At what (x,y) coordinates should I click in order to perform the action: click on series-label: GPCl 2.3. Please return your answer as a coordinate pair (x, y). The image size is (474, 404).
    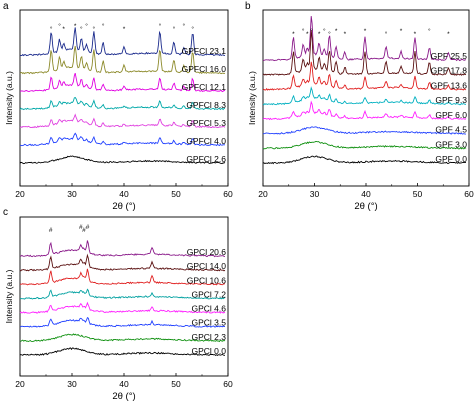
    Looking at the image, I should click on (209, 337).